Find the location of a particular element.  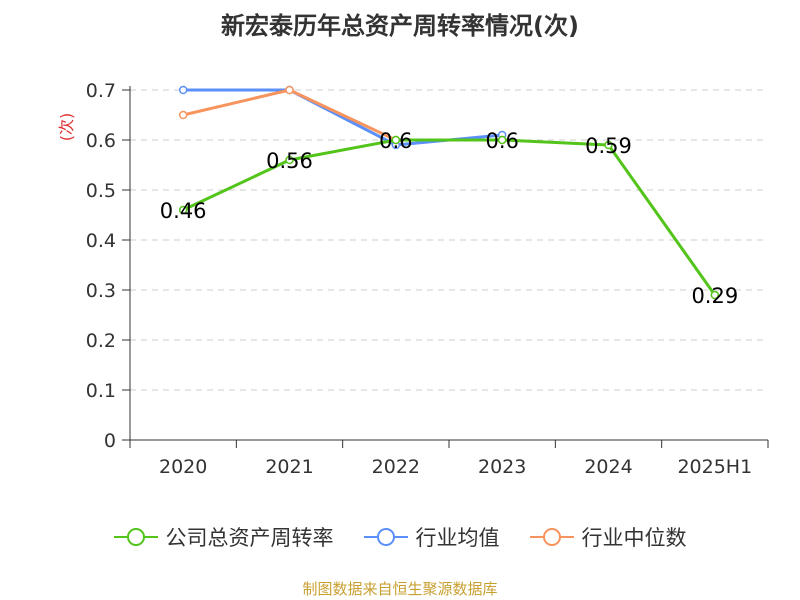

y-tick-label: 0 is located at coordinates (110, 441).